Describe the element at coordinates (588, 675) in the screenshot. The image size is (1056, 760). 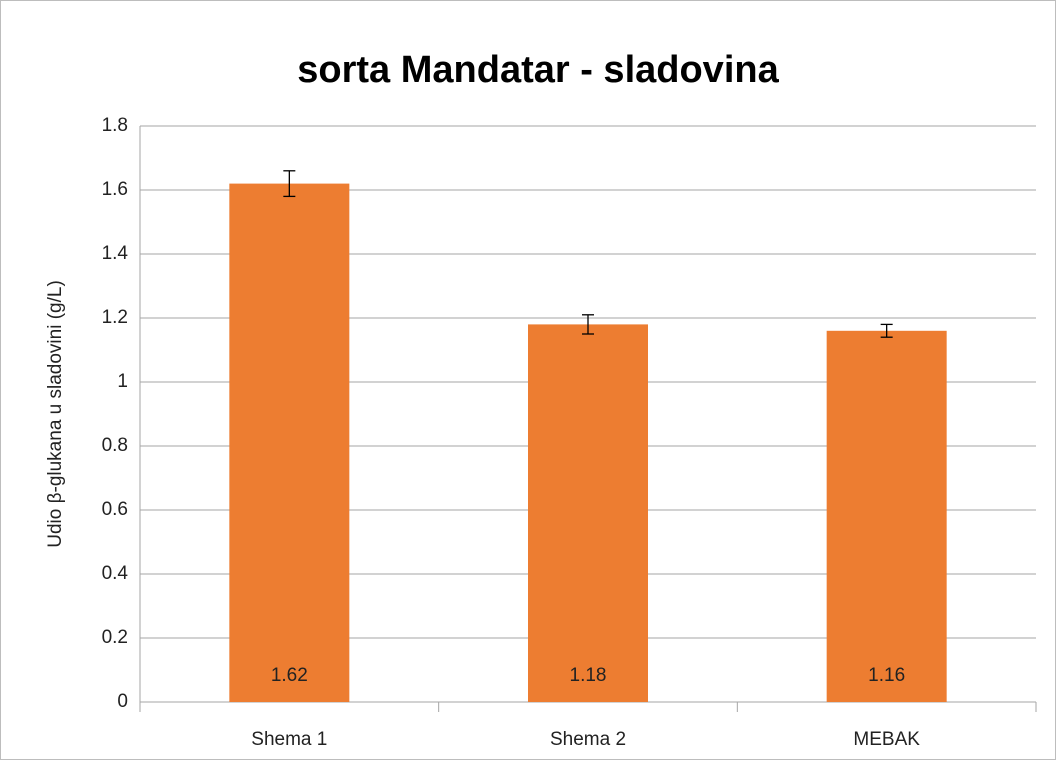
I see `data-label: 1.18` at that location.